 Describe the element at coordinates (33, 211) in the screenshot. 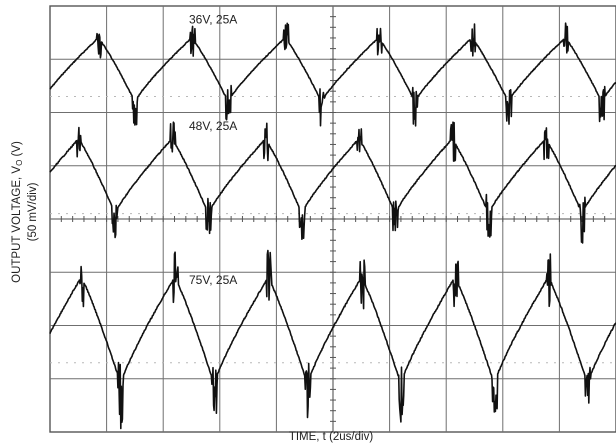

I see `y-axis-scale-label: (50 mV/div)` at that location.